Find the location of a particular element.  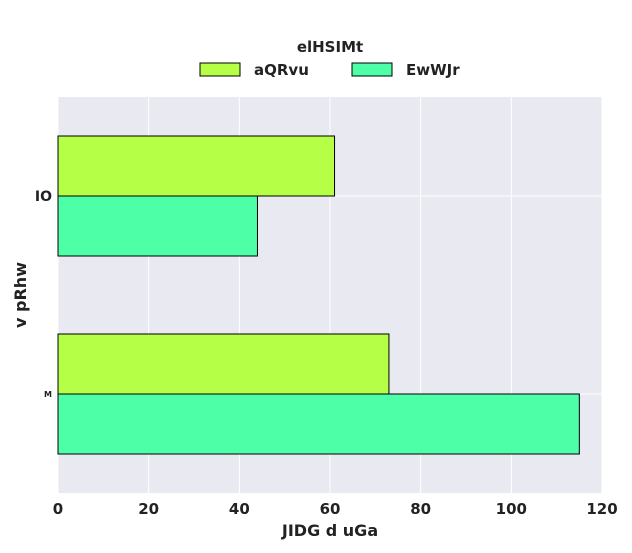

x-tick-label: 120 is located at coordinates (601, 509).